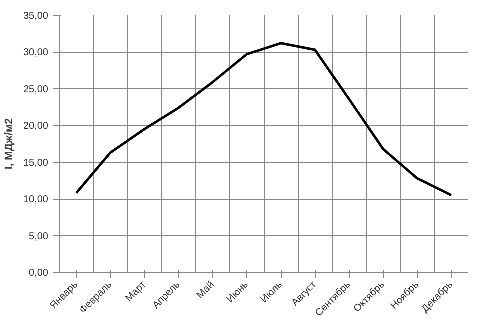 The width and height of the screenshot is (488, 325). What do you see at coordinates (39, 273) in the screenshot?
I see `y-tick-label: 0,00` at bounding box center [39, 273].